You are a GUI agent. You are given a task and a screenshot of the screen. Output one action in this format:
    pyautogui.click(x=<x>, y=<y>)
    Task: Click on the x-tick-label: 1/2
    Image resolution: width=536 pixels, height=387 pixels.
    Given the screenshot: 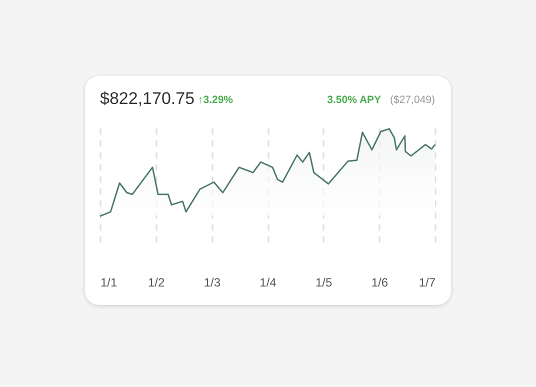 What is the action you would take?
    pyautogui.click(x=156, y=283)
    